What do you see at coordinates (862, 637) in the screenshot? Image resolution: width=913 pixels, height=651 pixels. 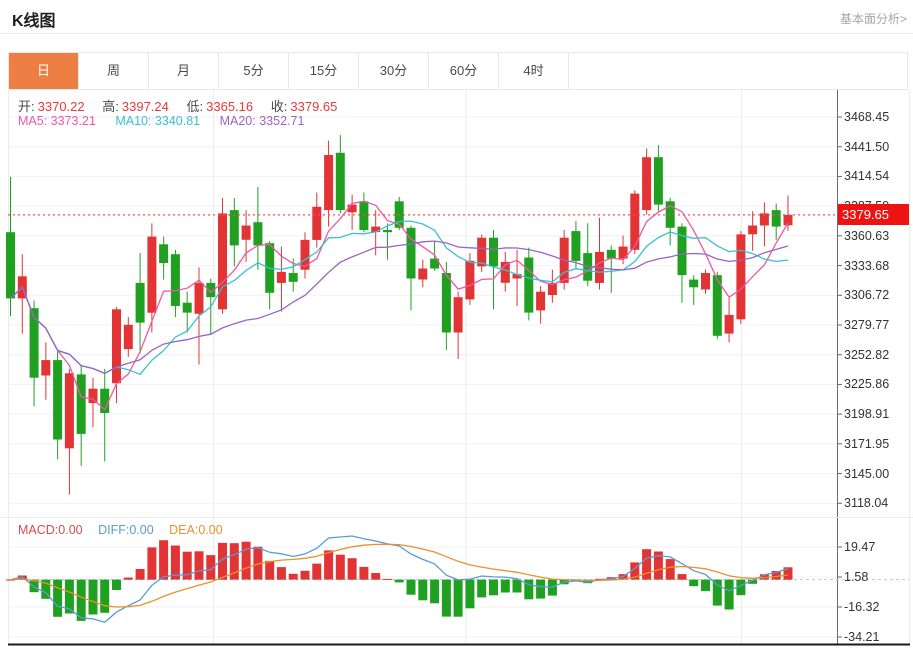 I see `macd-y-tick-3: -34.21` at bounding box center [862, 637].